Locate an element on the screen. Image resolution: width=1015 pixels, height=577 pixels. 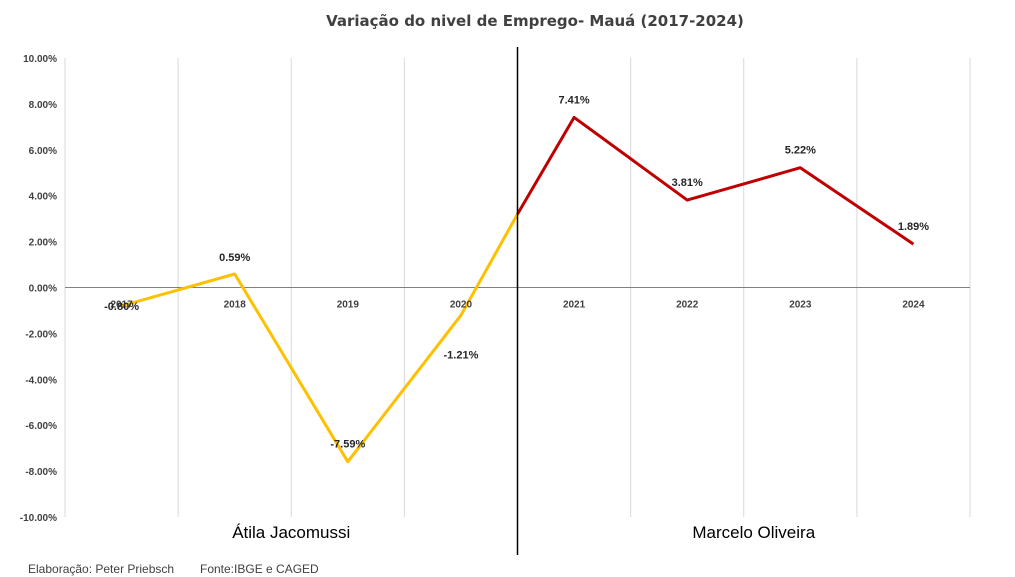
footer-source: Fonte:IBGE e CAGED is located at coordinates (259, 569).